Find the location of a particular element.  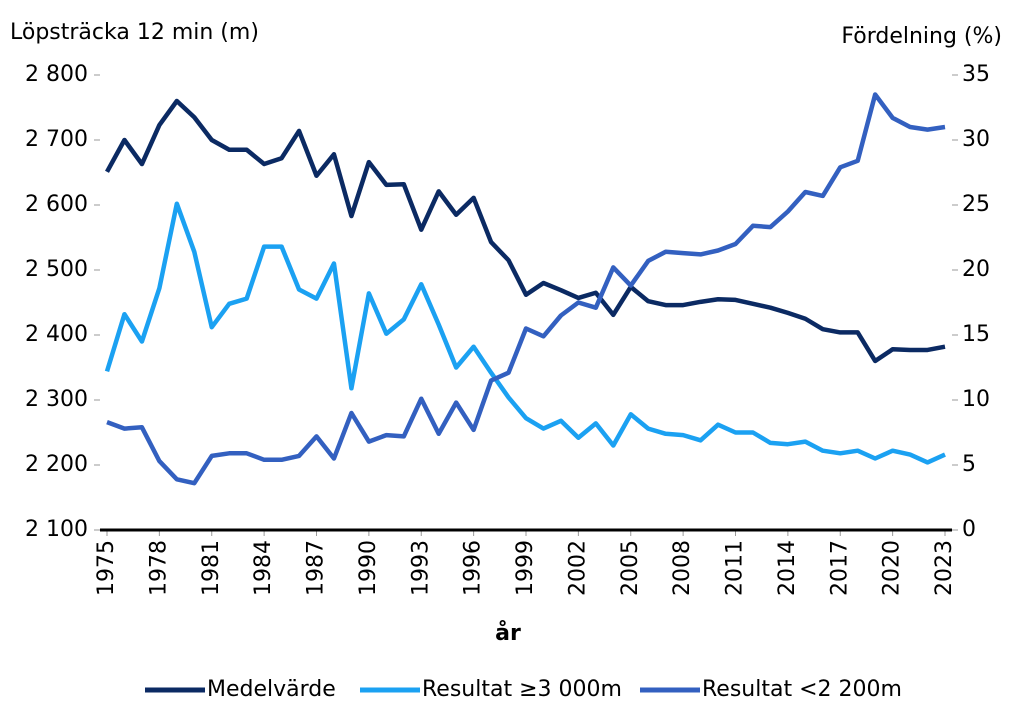

y2-tick-label: 0 is located at coordinates (969, 529).